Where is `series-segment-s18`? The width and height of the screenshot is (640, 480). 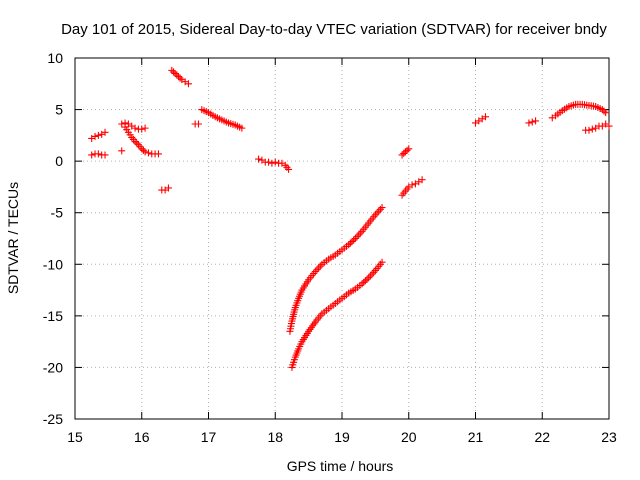 series-segment-s18 is located at coordinates (597, 127).